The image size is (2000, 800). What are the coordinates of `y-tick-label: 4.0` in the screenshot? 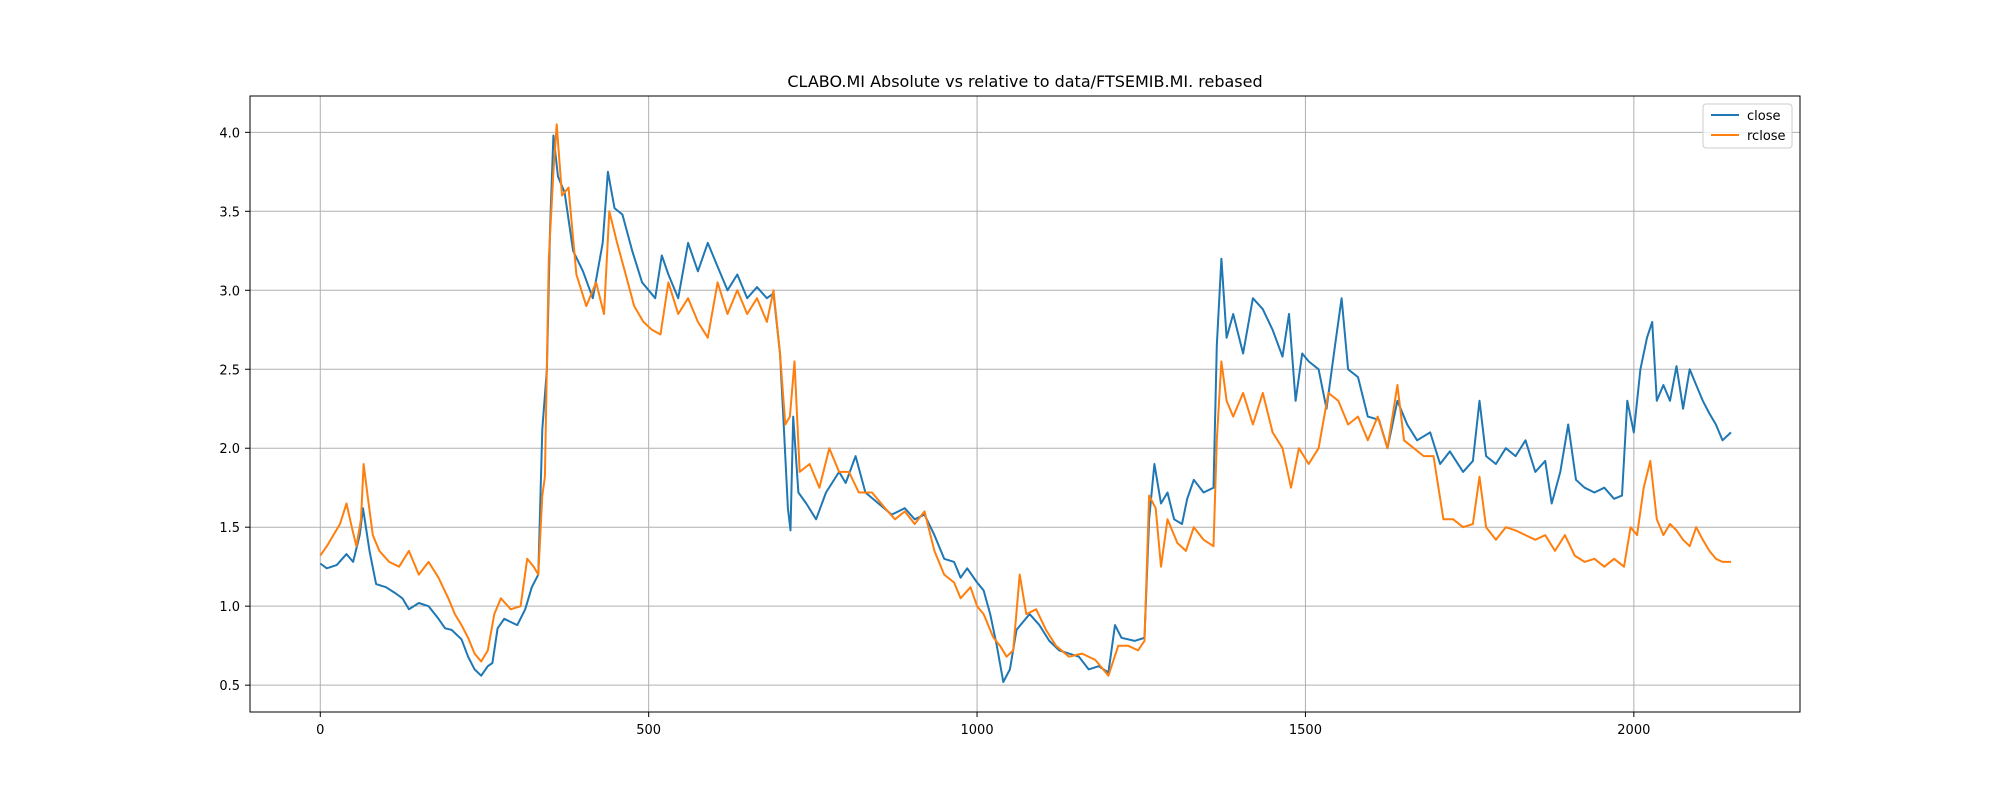 It's located at (229, 133).